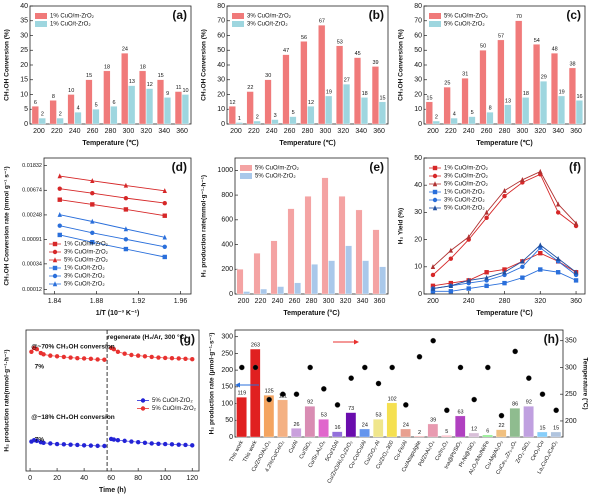  I want to click on data-label: 12, so click(232, 103).